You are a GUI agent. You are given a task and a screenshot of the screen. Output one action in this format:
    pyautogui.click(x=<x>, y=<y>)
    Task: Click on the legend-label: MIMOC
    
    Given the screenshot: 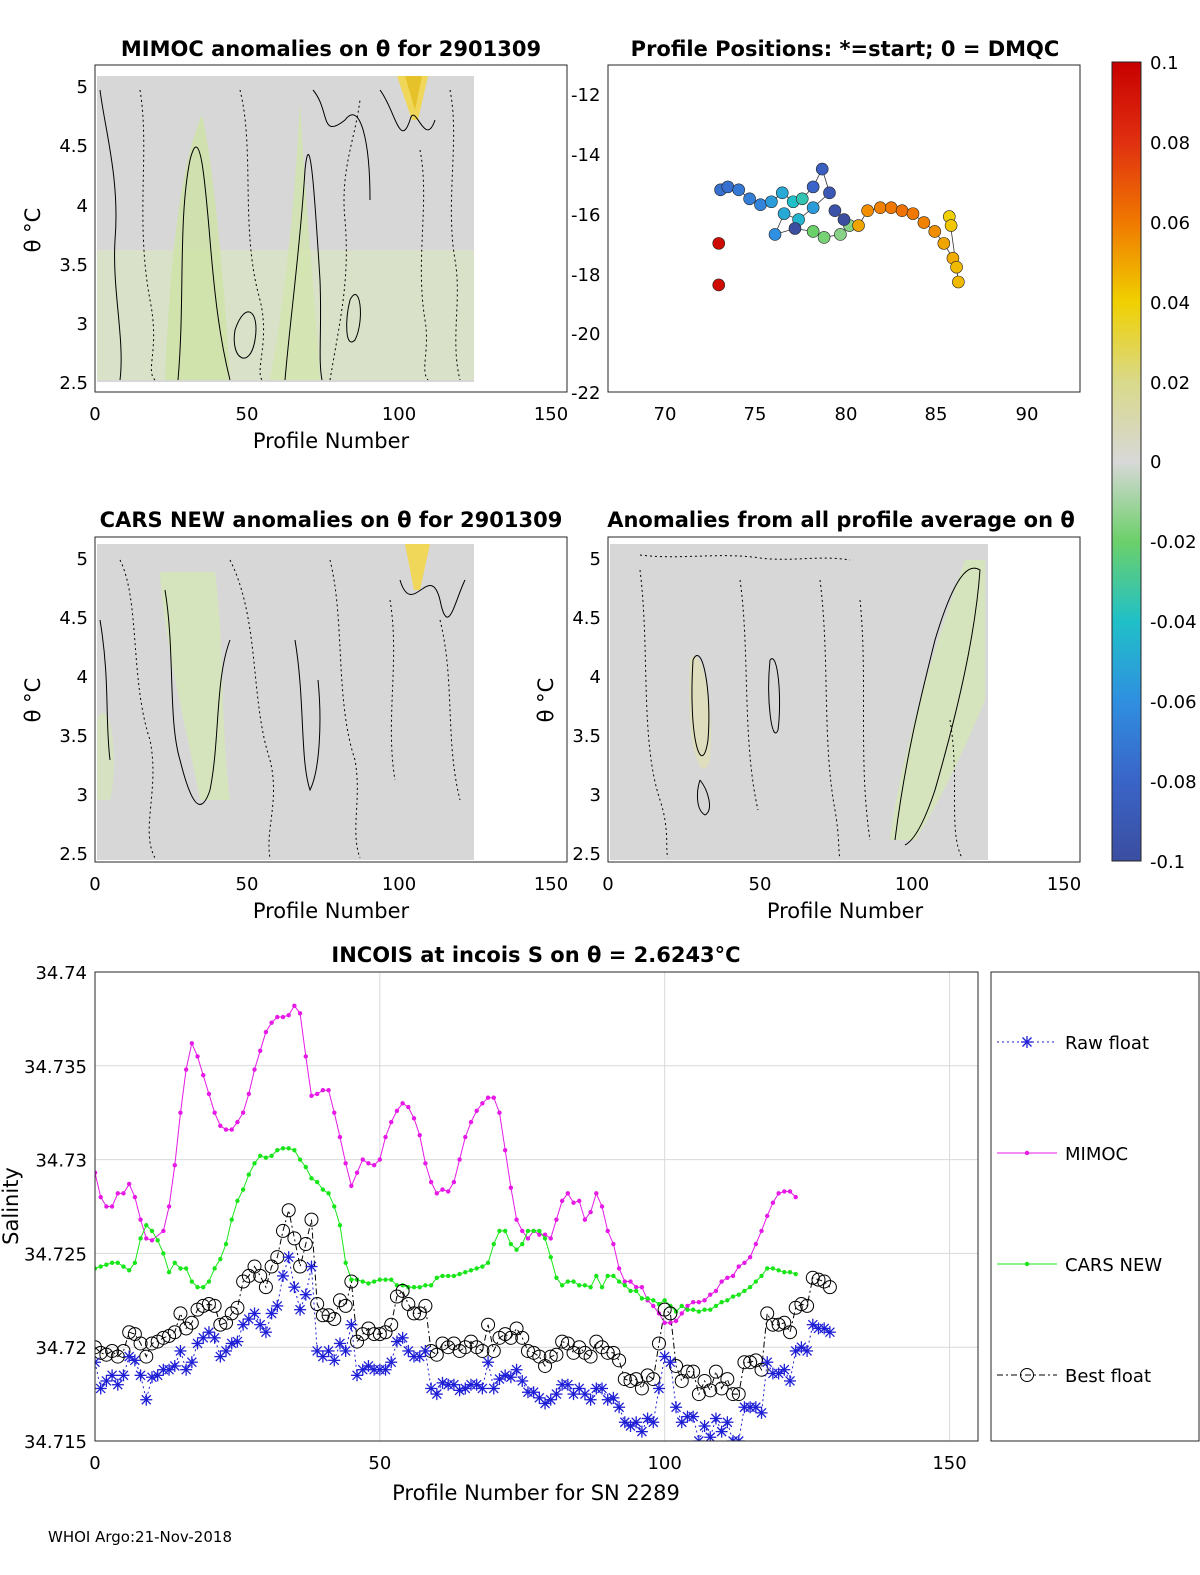 What is the action you would take?
    pyautogui.click(x=1096, y=1154)
    